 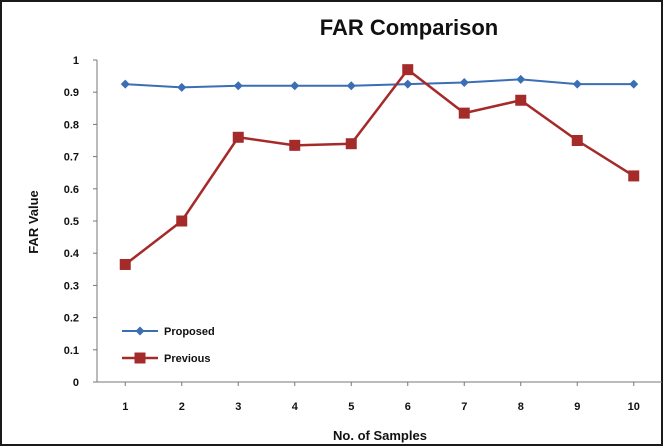 I want to click on y-tick-label: 0.3, so click(x=71, y=286).